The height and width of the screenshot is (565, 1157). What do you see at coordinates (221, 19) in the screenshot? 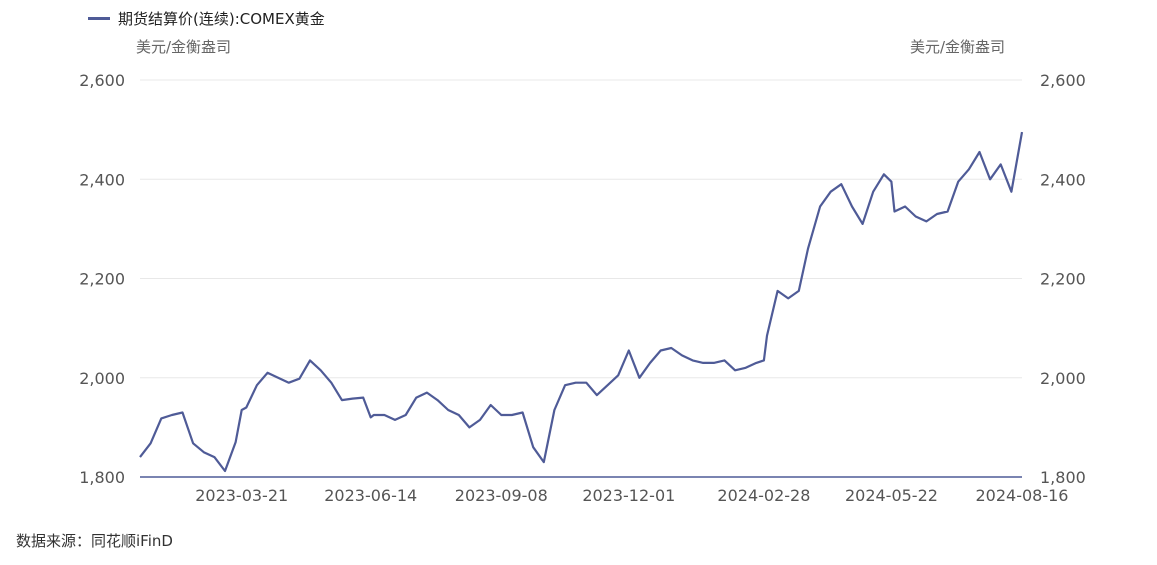
I see `legend-label: 期货结算价(连续):COMEX黄金` at bounding box center [221, 19].